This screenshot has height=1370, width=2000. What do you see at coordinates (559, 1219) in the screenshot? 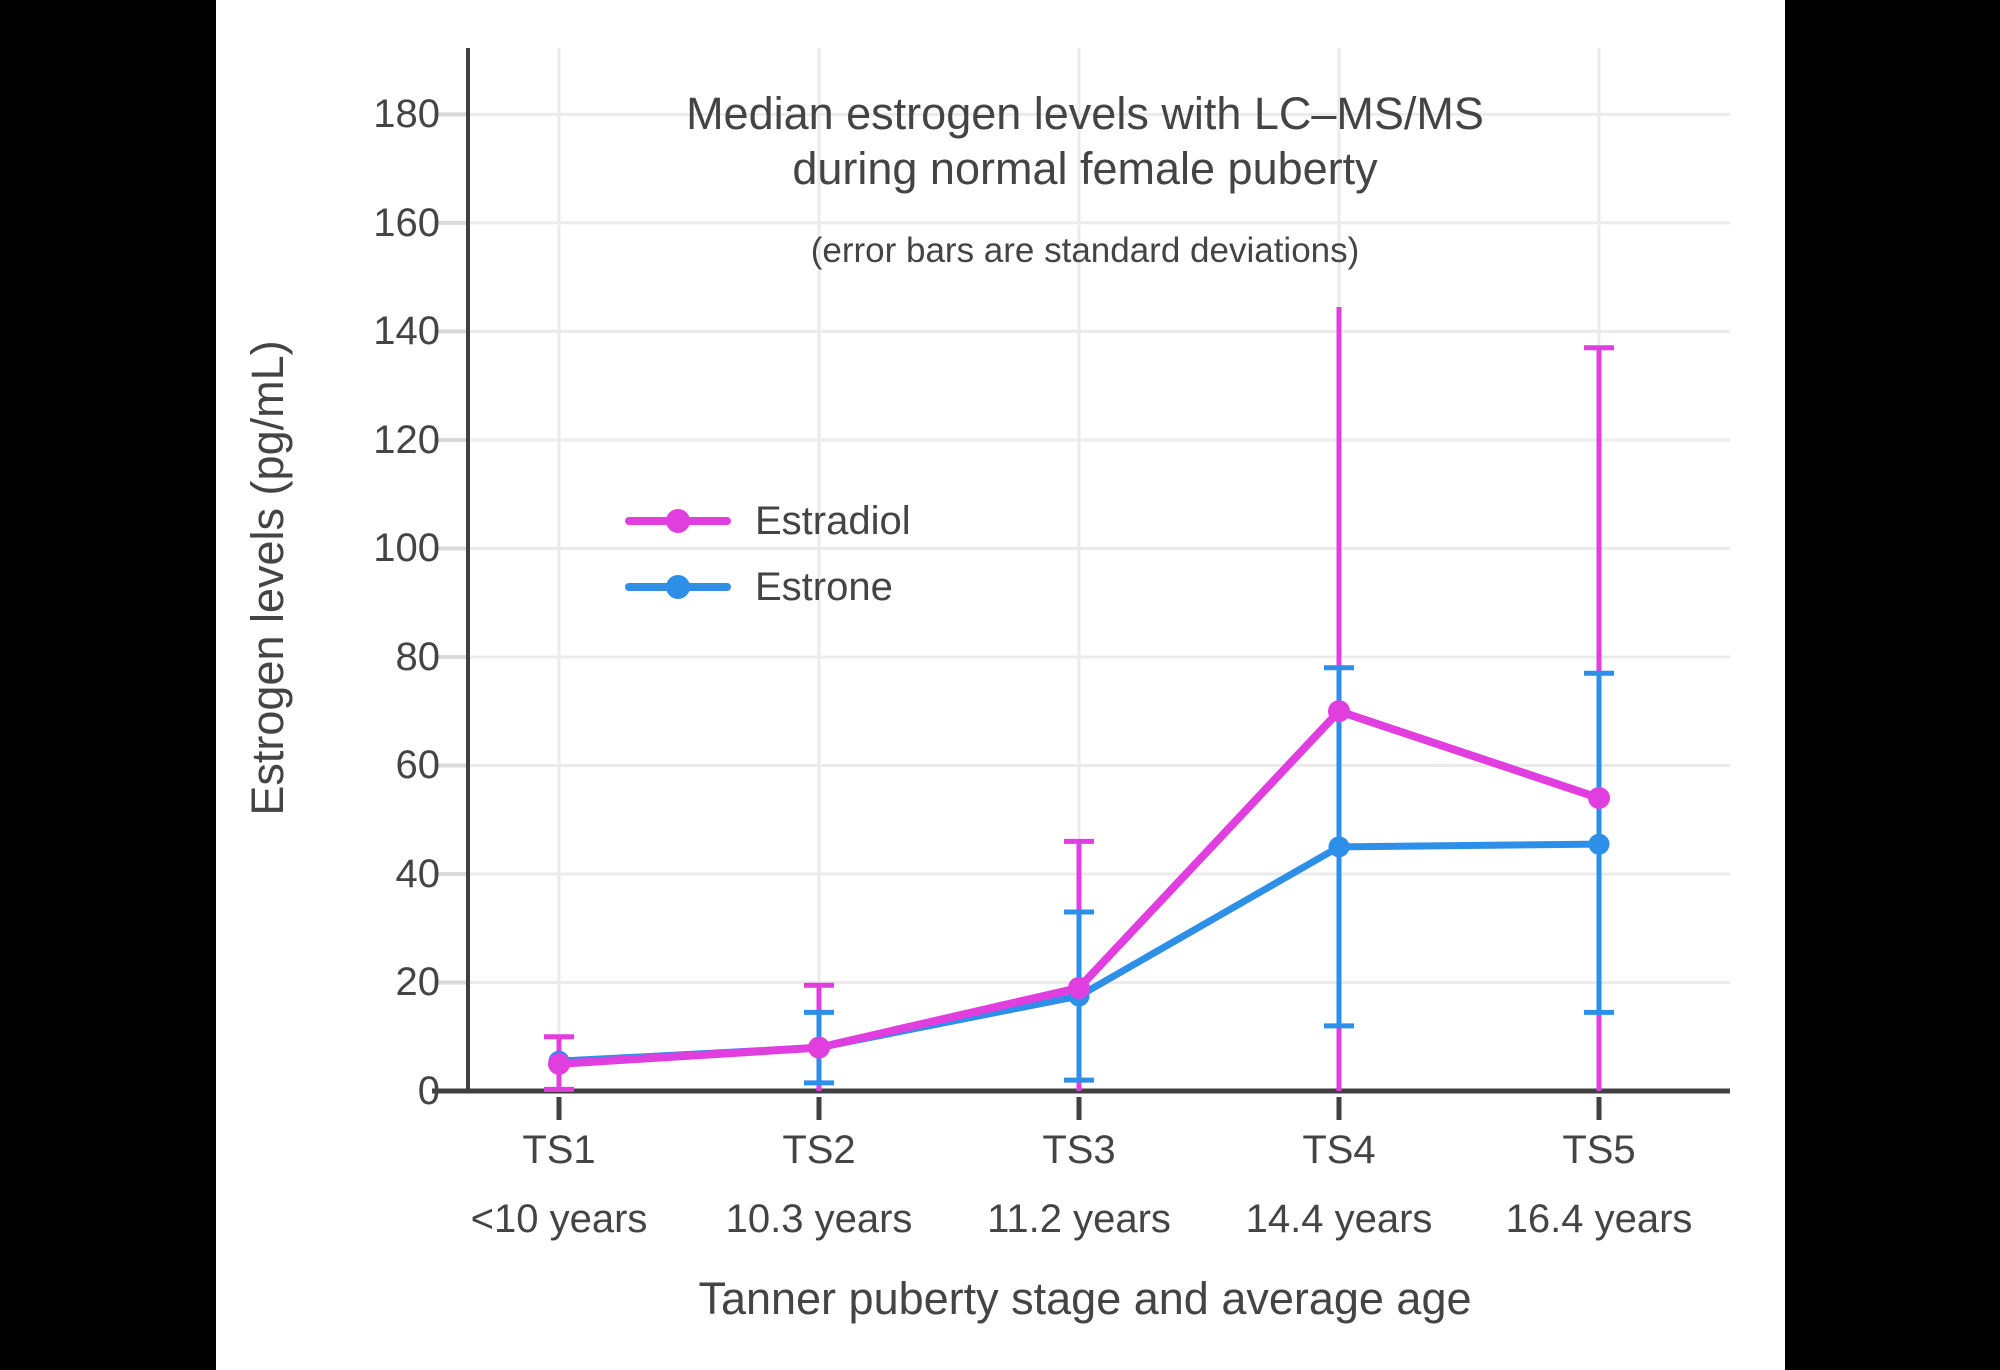
I see `x-tick-age-label: <10 years` at bounding box center [559, 1219].